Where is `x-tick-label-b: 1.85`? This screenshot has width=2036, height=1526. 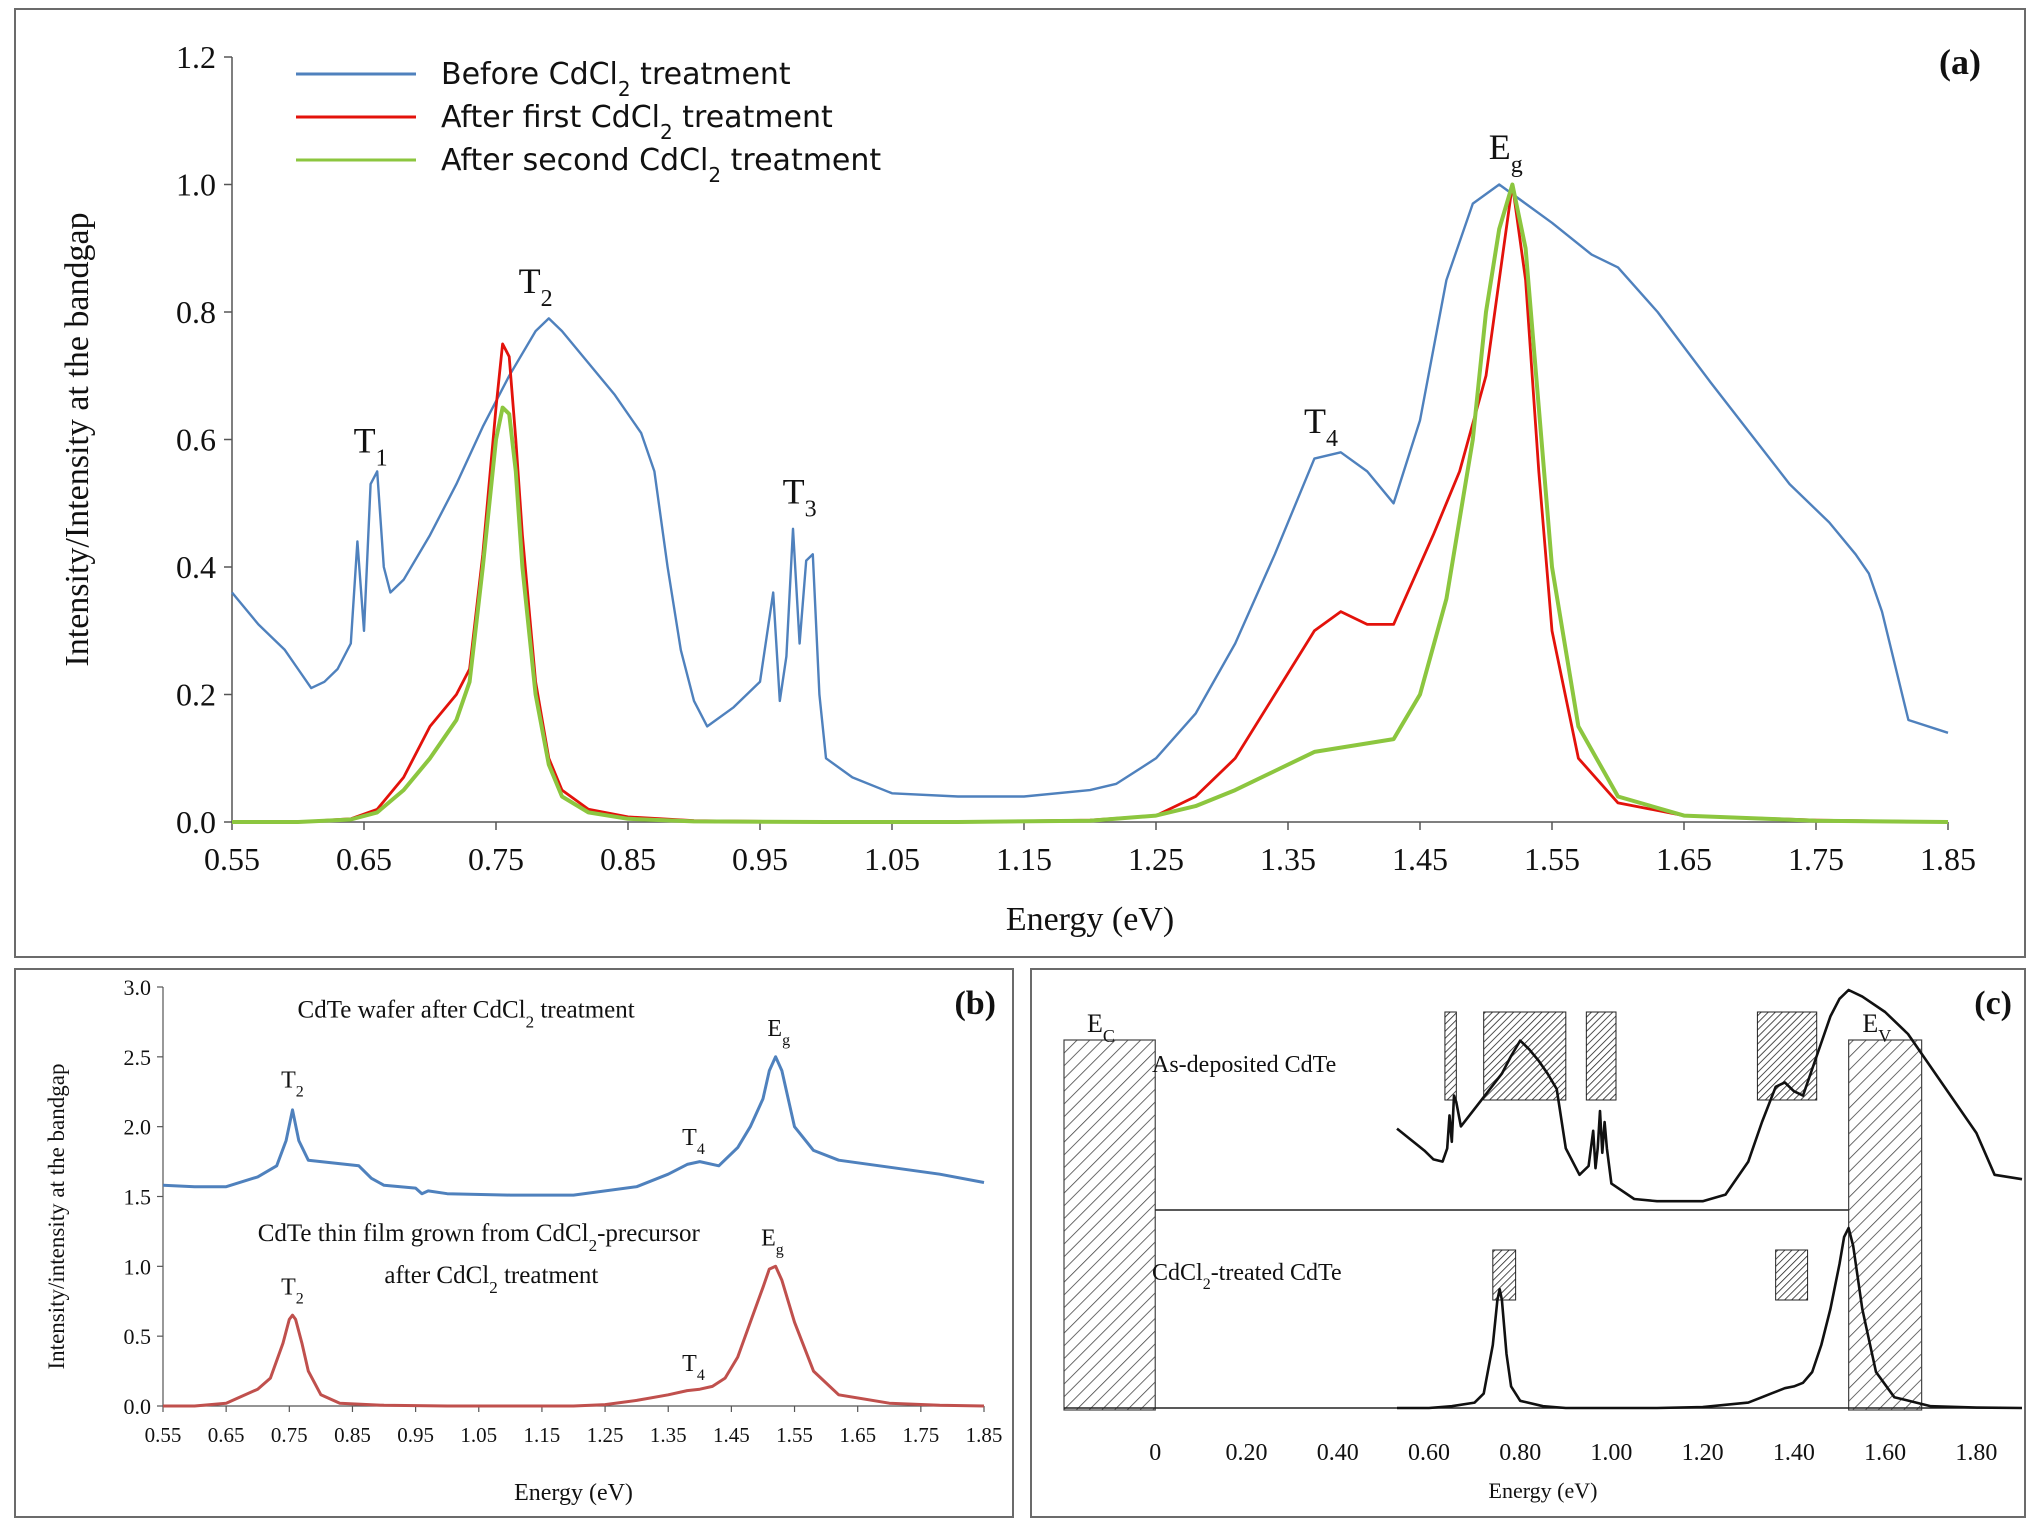
x-tick-label-b: 1.85 is located at coordinates (984, 1435).